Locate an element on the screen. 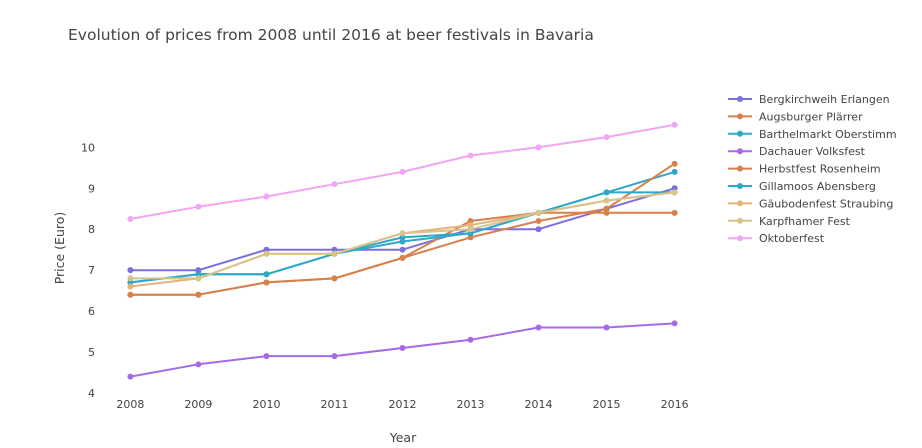 The image size is (922, 448). series-line is located at coordinates (402, 253).